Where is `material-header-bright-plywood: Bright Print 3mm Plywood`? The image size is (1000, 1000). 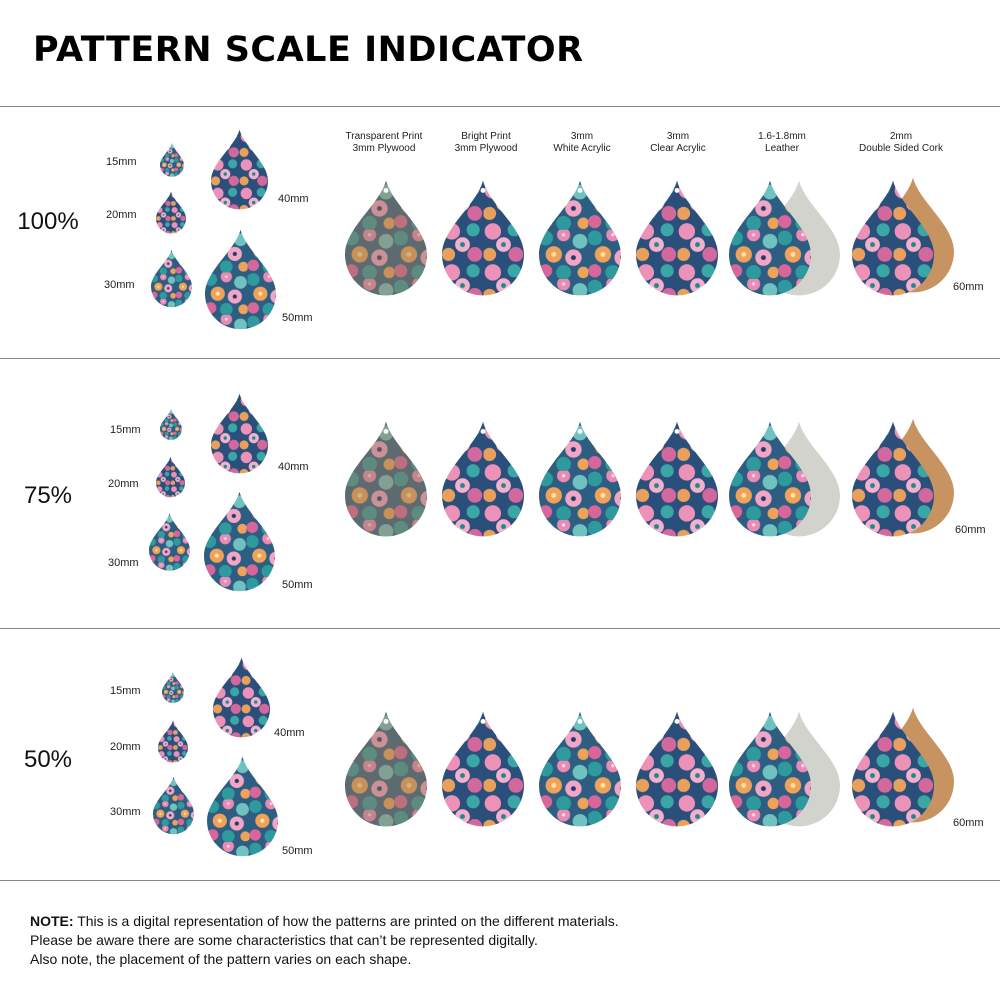 material-header-bright-plywood: Bright Print 3mm Plywood is located at coordinates (486, 143).